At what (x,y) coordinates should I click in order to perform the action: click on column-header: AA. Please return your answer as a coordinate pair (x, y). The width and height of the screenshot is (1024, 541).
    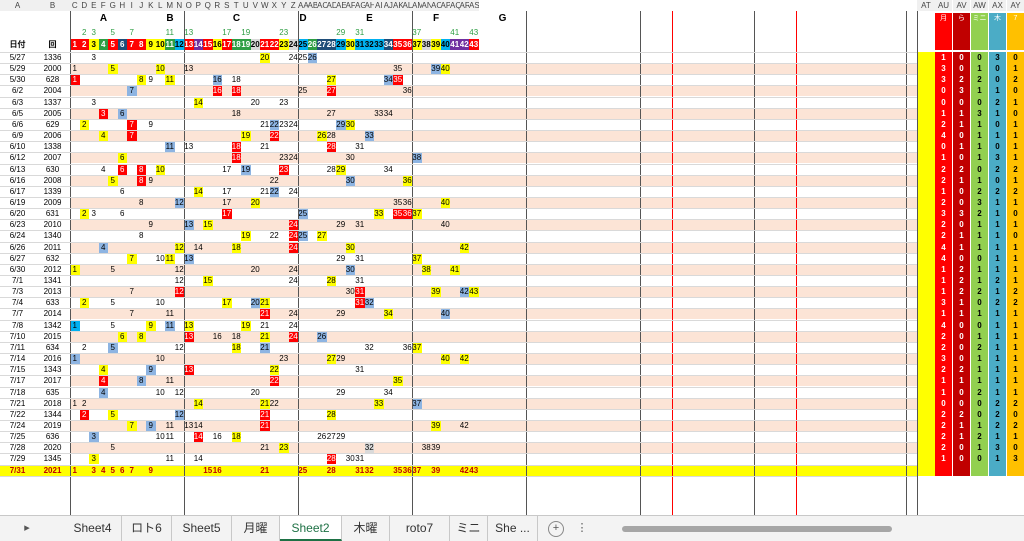
    Looking at the image, I should click on (303, 5).